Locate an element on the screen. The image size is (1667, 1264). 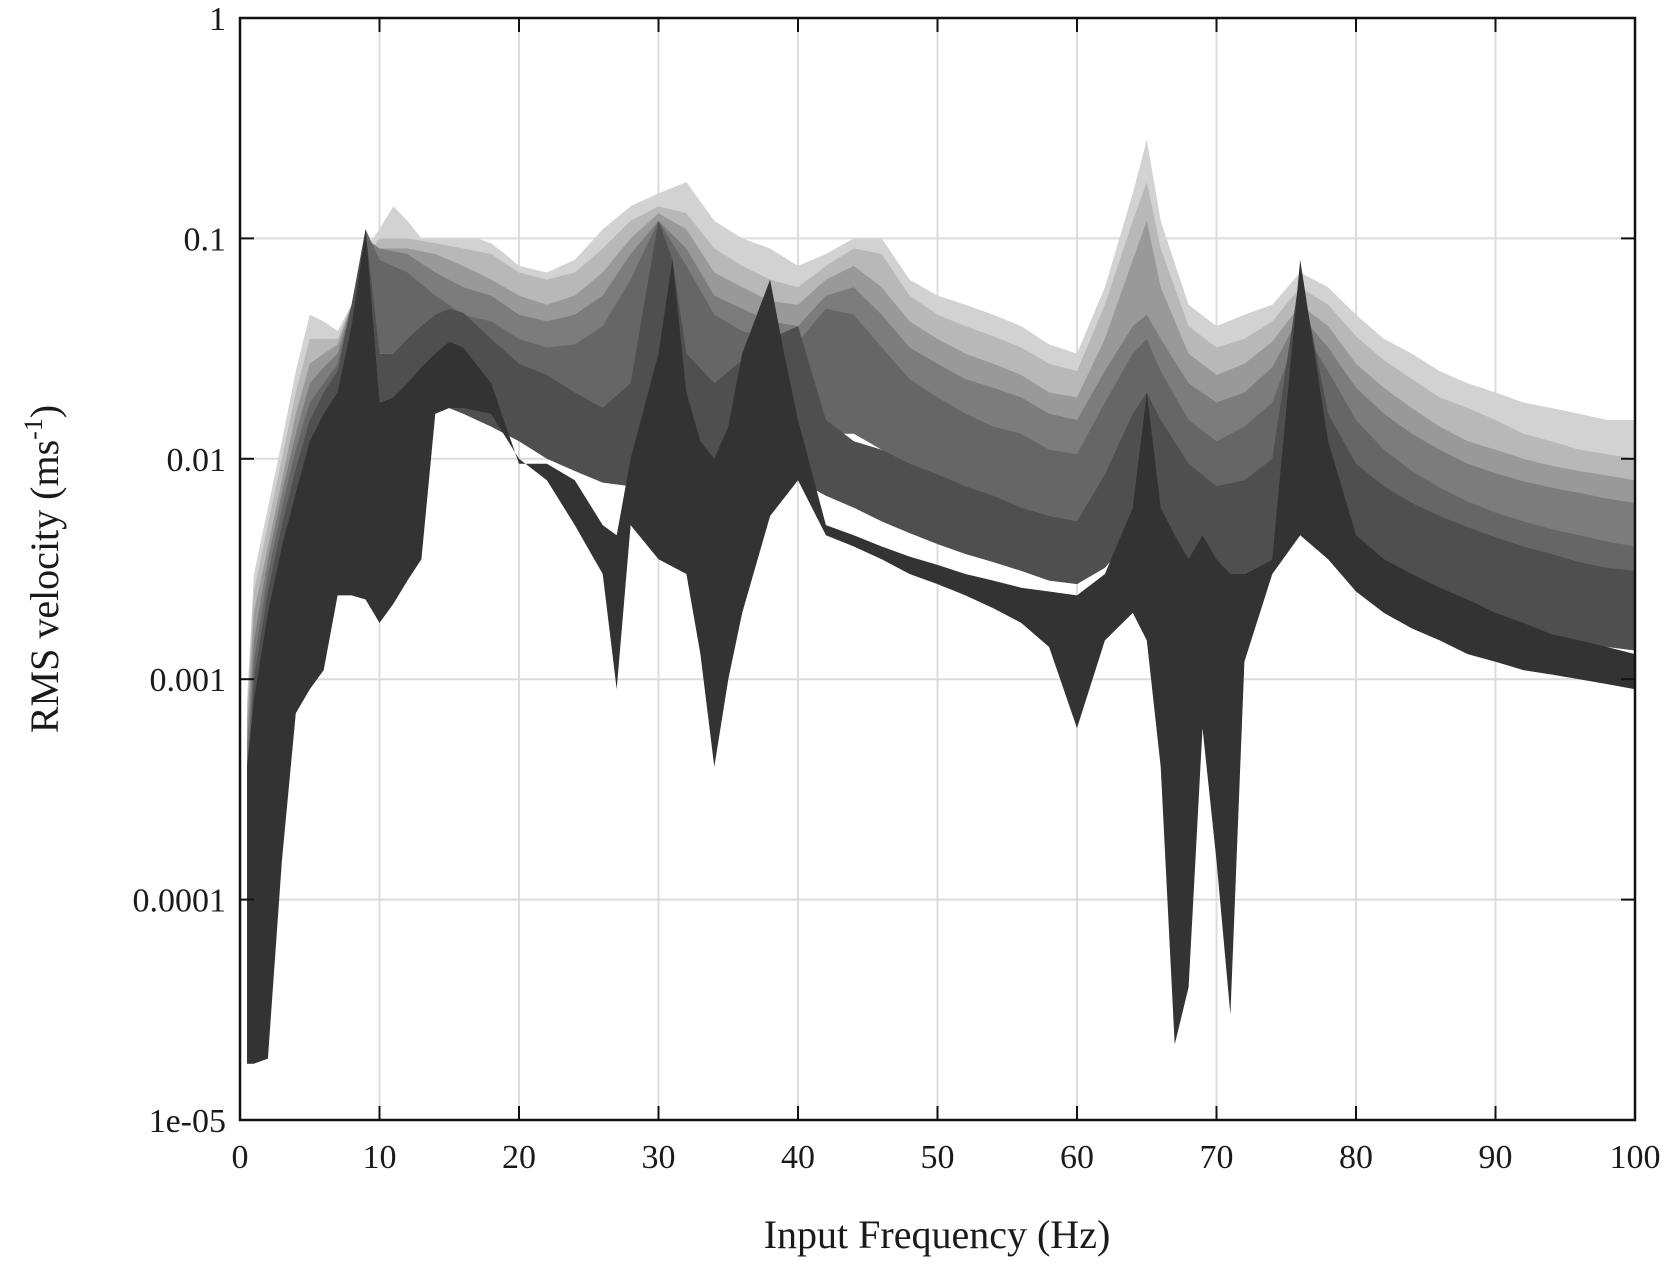
x-tick-label: 10 is located at coordinates (380, 1157).